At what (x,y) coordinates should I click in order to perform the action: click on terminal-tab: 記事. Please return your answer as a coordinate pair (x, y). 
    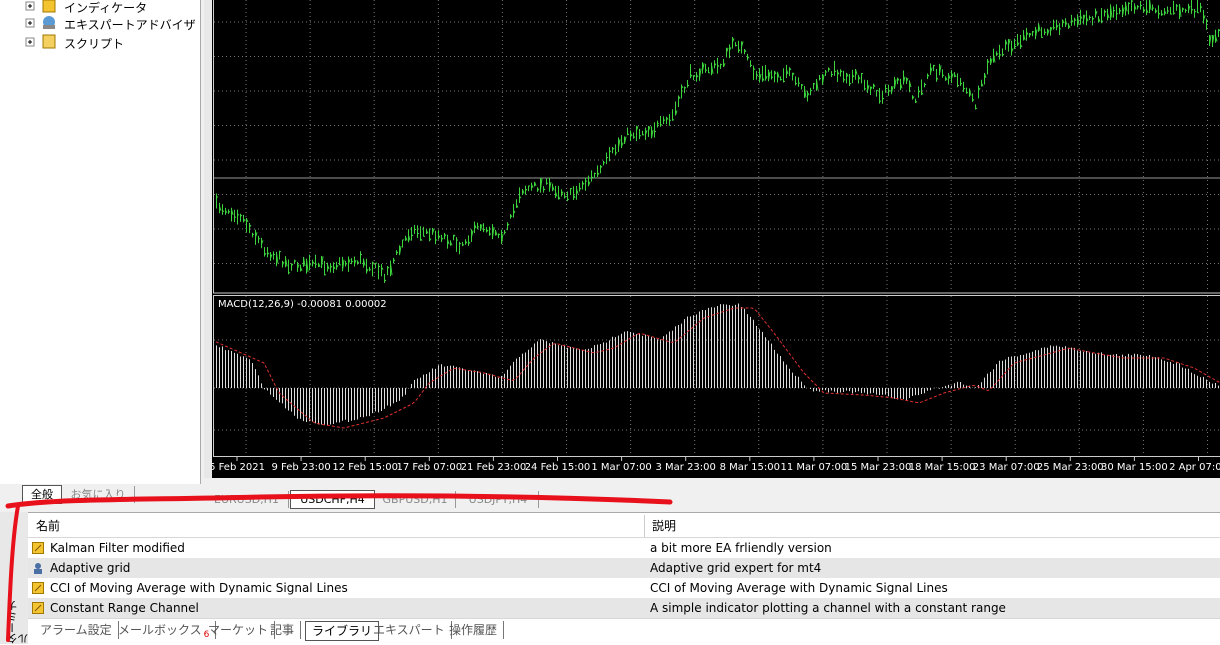
    Looking at the image, I should click on (282, 630).